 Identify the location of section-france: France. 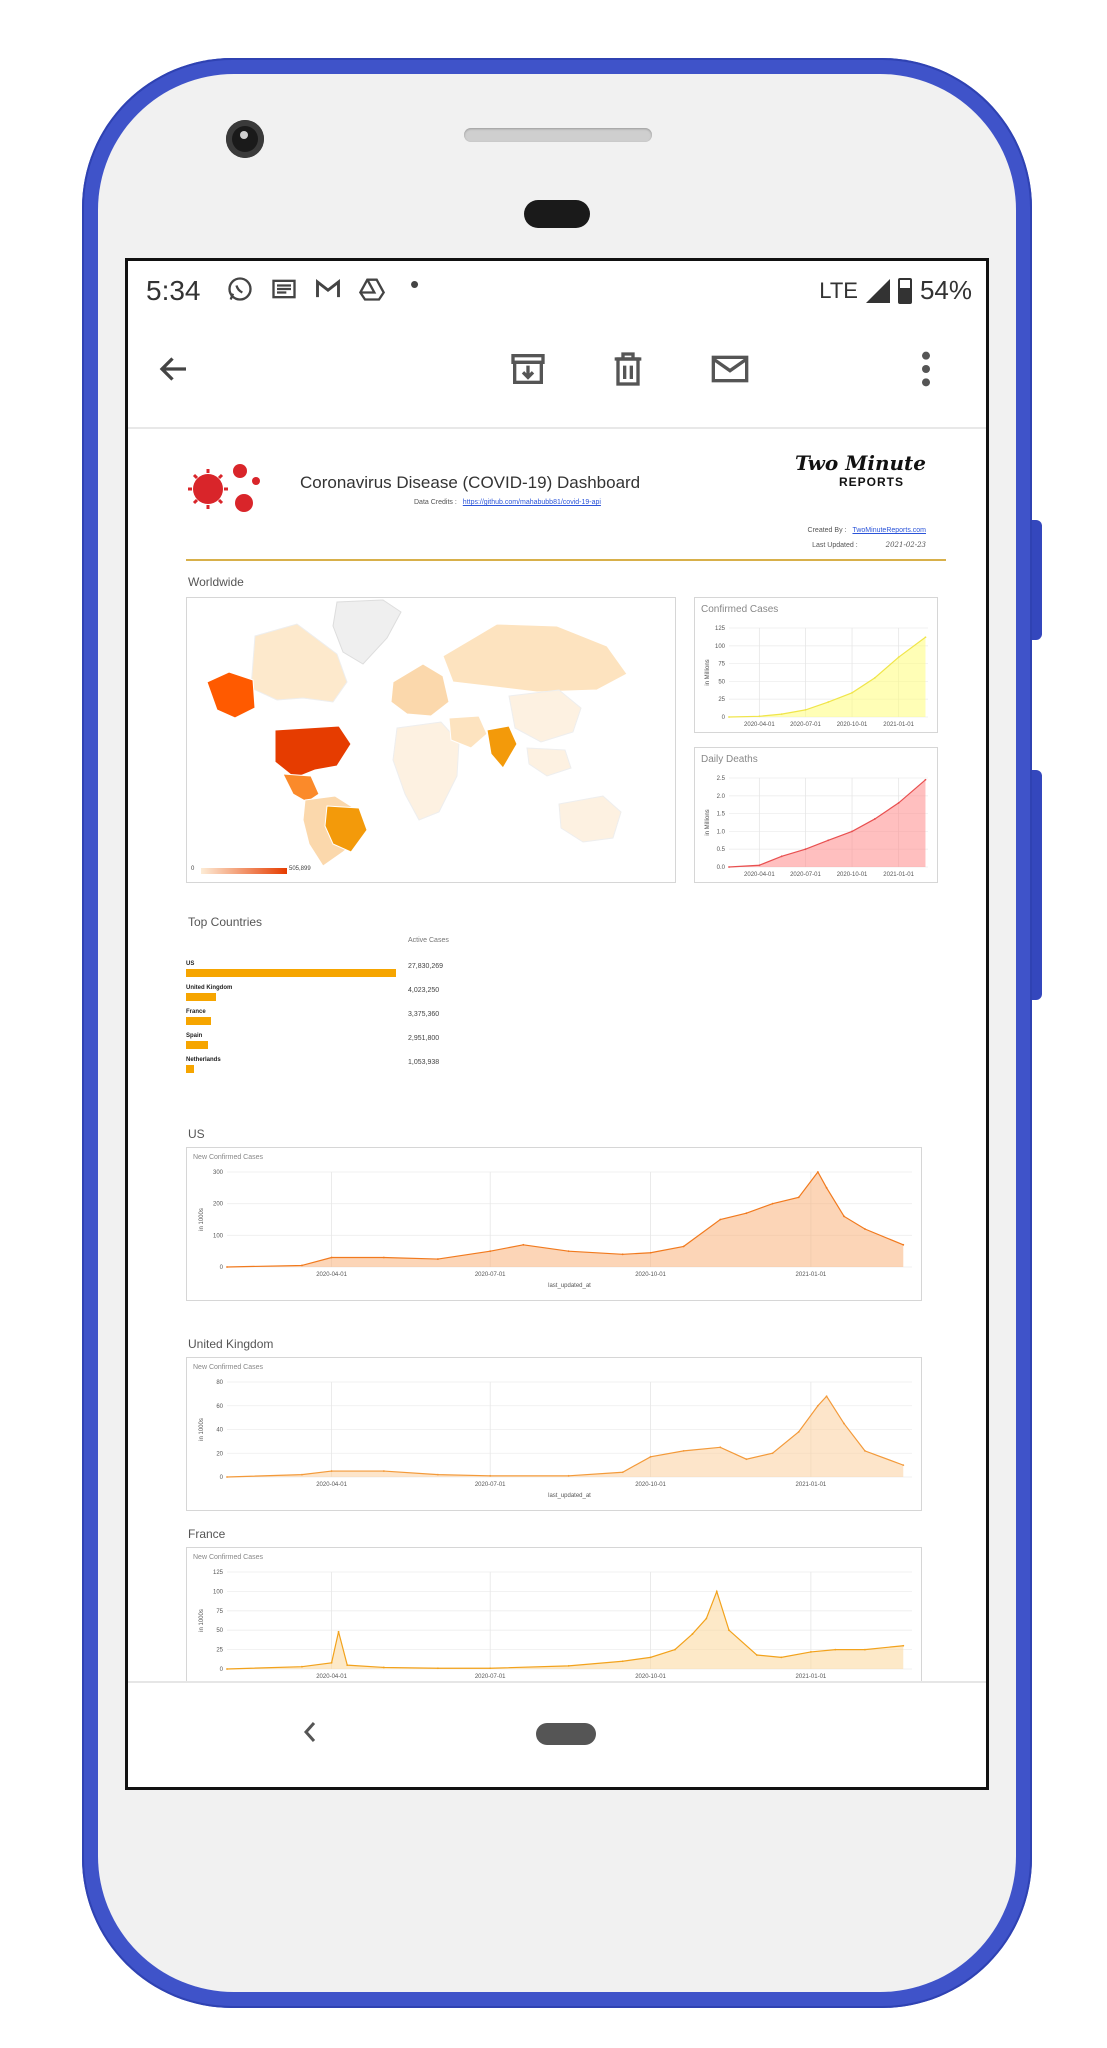
(207, 1534).